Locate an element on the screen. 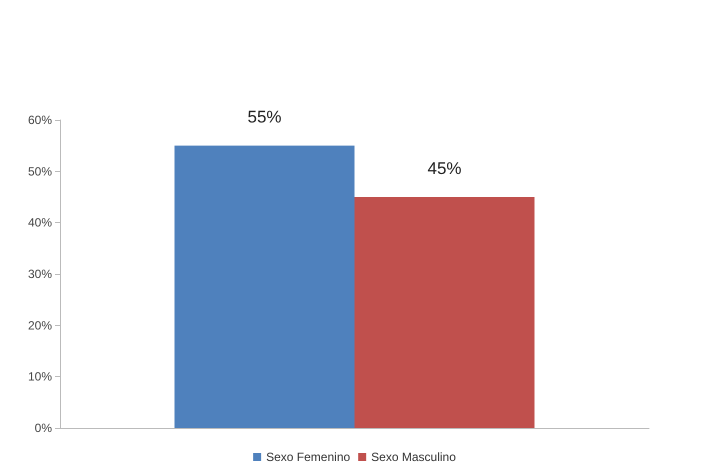  legend-label: Sexo Femenino is located at coordinates (308, 457).